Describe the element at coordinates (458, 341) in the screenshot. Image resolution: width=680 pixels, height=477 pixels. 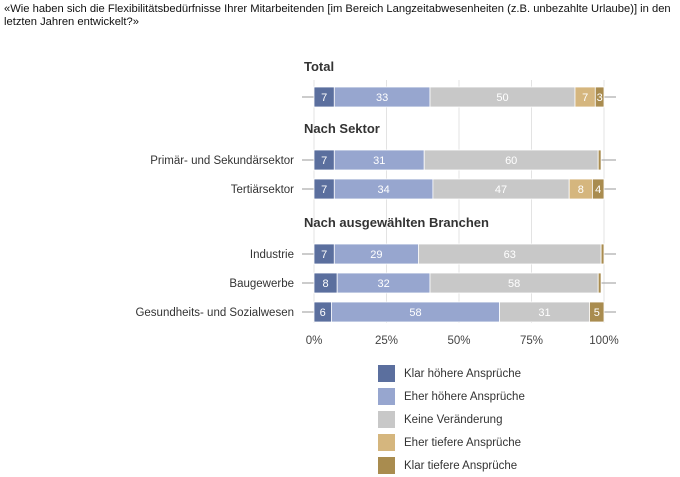
I see `x-tick-label: 50%` at that location.